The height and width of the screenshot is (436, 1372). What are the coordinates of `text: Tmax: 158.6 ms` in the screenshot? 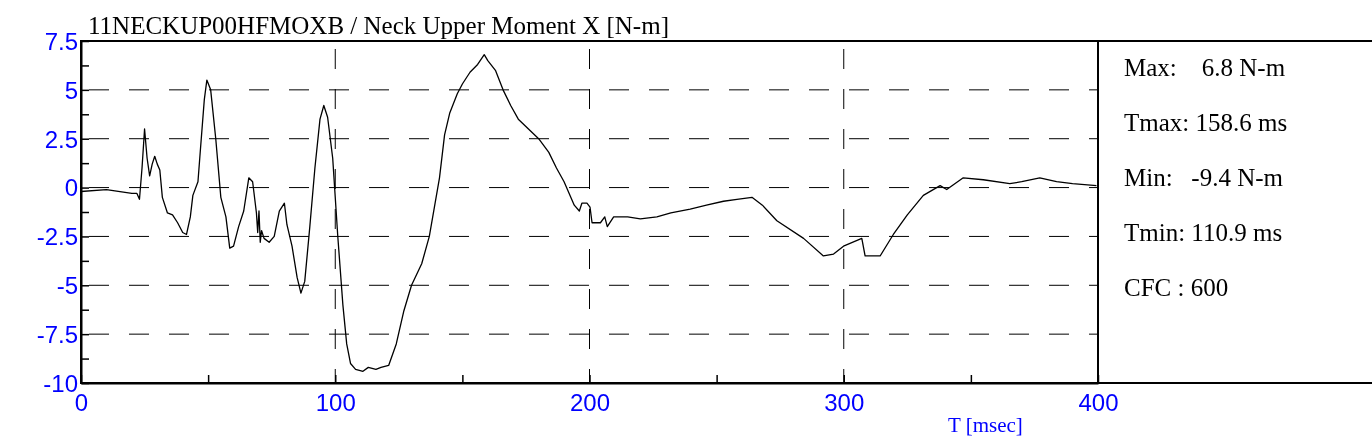 It's located at (1206, 122).